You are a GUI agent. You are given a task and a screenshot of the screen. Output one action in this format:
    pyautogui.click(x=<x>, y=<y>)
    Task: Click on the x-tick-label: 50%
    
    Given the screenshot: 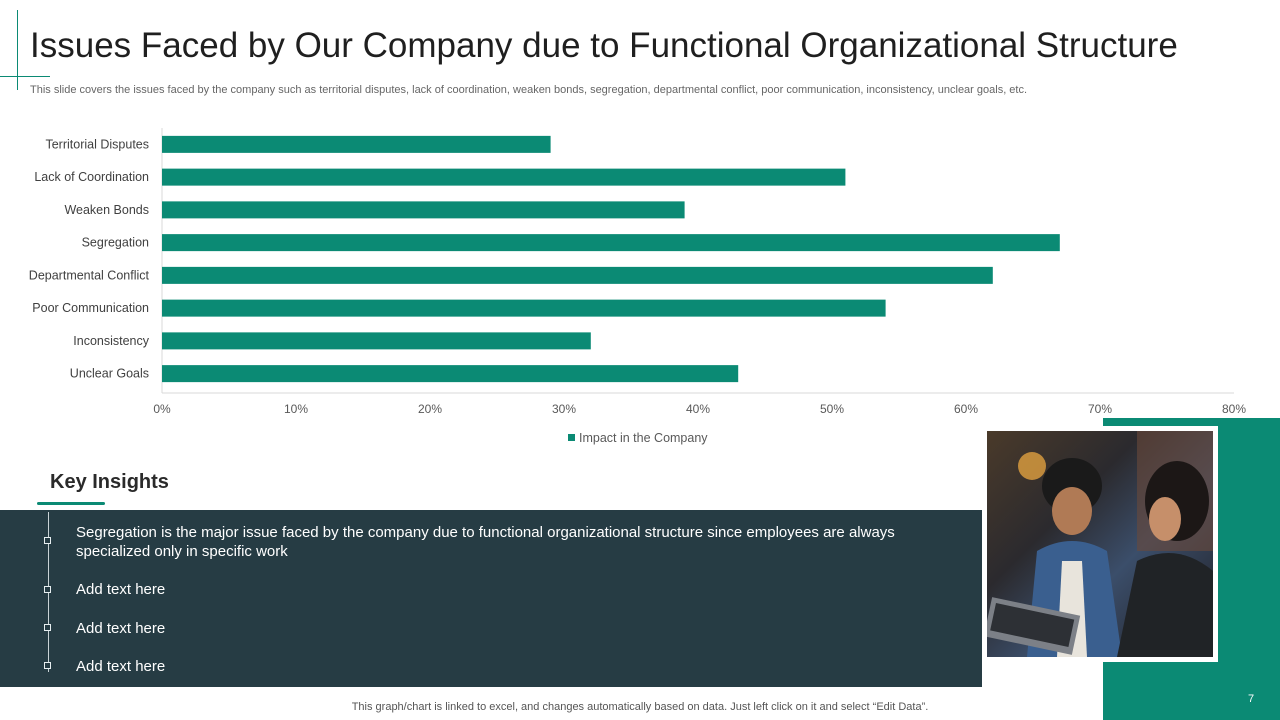 What is the action you would take?
    pyautogui.click(x=832, y=409)
    